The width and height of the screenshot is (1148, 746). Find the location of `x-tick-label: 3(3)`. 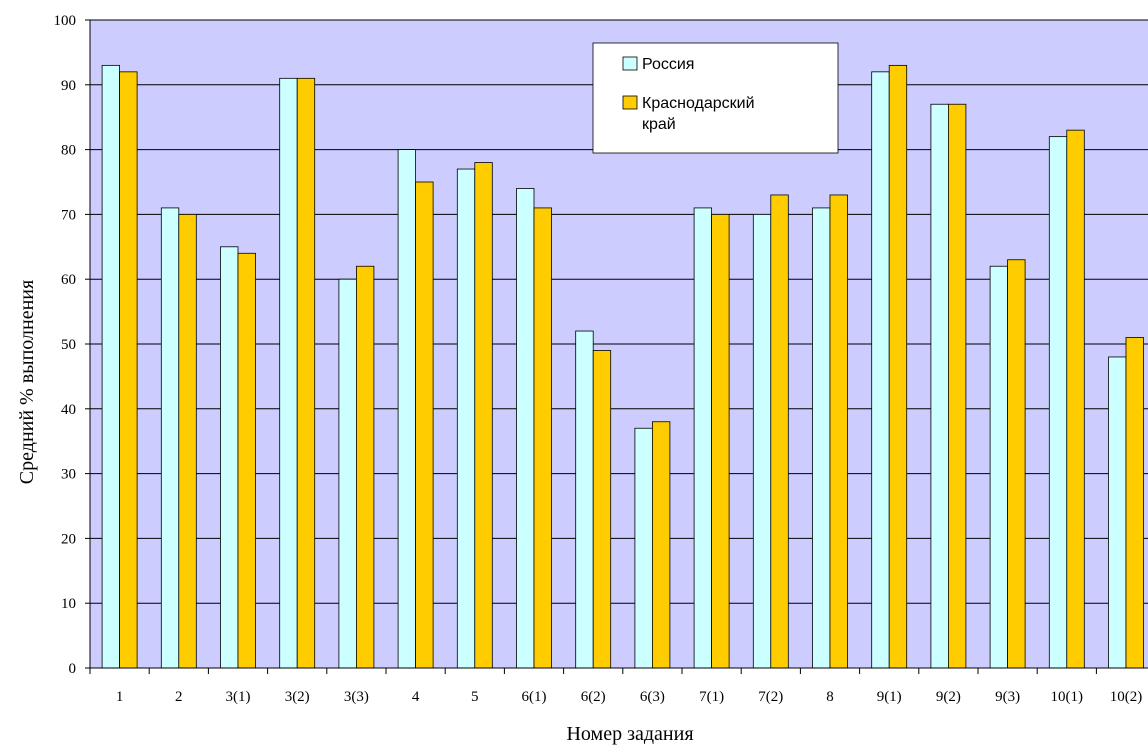

x-tick-label: 3(3) is located at coordinates (356, 697).